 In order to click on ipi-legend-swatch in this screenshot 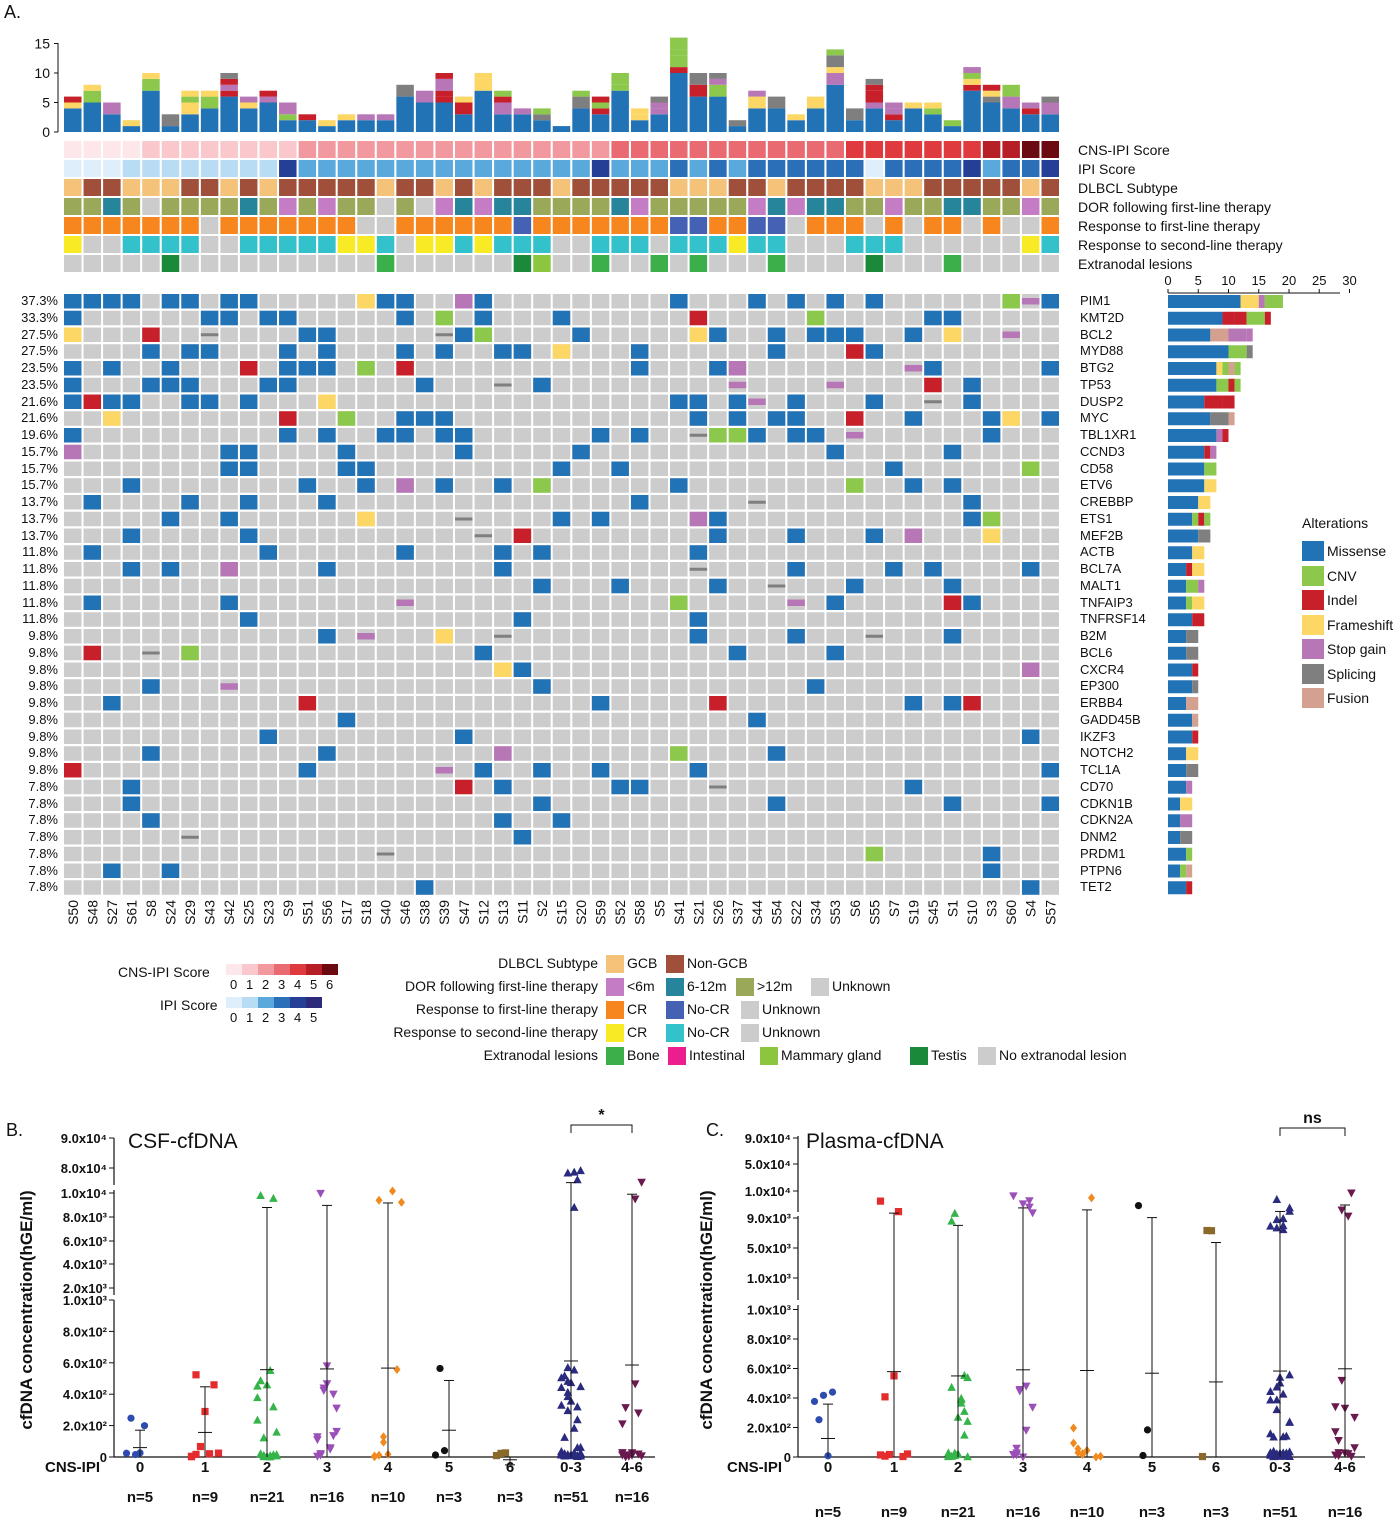, I will do `click(282, 1002)`.